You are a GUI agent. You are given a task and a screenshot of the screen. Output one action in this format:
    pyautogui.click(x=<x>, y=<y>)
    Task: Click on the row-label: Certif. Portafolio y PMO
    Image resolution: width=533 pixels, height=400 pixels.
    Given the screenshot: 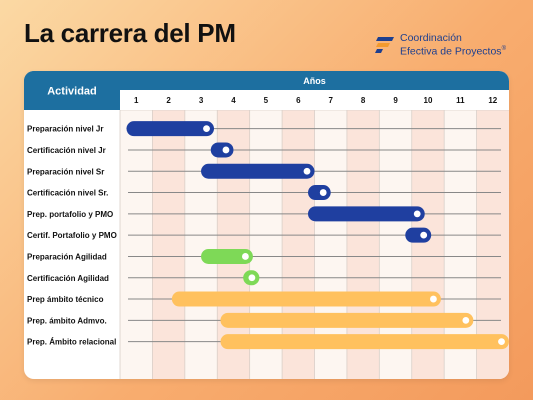 What is the action you would take?
    pyautogui.click(x=72, y=235)
    